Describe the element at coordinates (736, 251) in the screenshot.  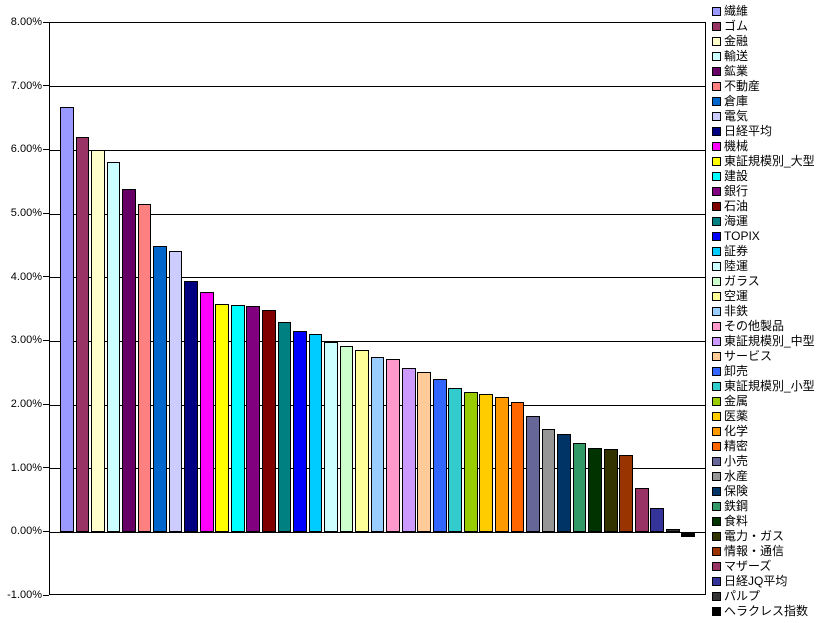
I see `legend-item-label: 証券` at that location.